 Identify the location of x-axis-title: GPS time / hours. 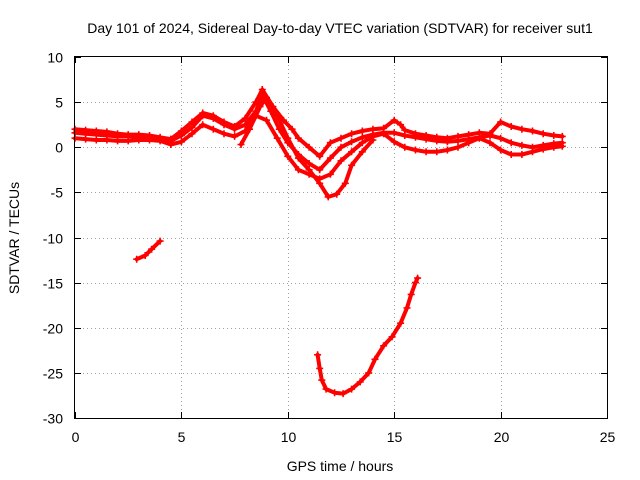
(340, 466).